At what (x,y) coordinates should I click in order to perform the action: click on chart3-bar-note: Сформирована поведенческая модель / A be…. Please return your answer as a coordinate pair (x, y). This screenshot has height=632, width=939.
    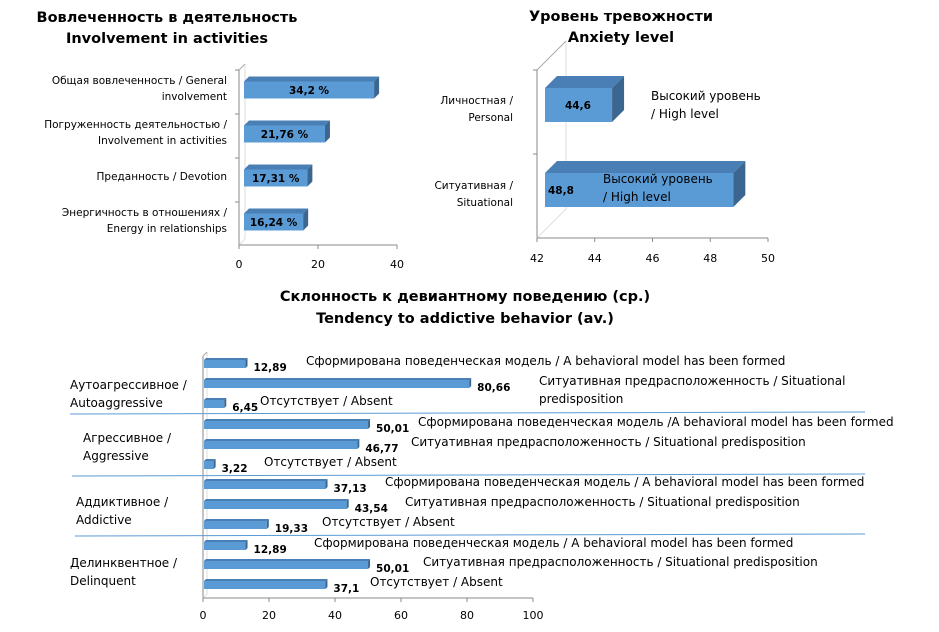
    Looking at the image, I should click on (624, 482).